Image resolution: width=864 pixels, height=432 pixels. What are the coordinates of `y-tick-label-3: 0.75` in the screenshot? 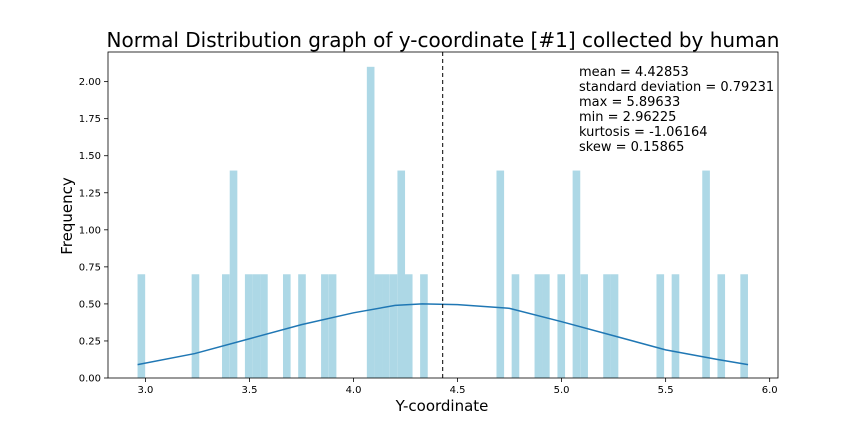 It's located at (90, 267).